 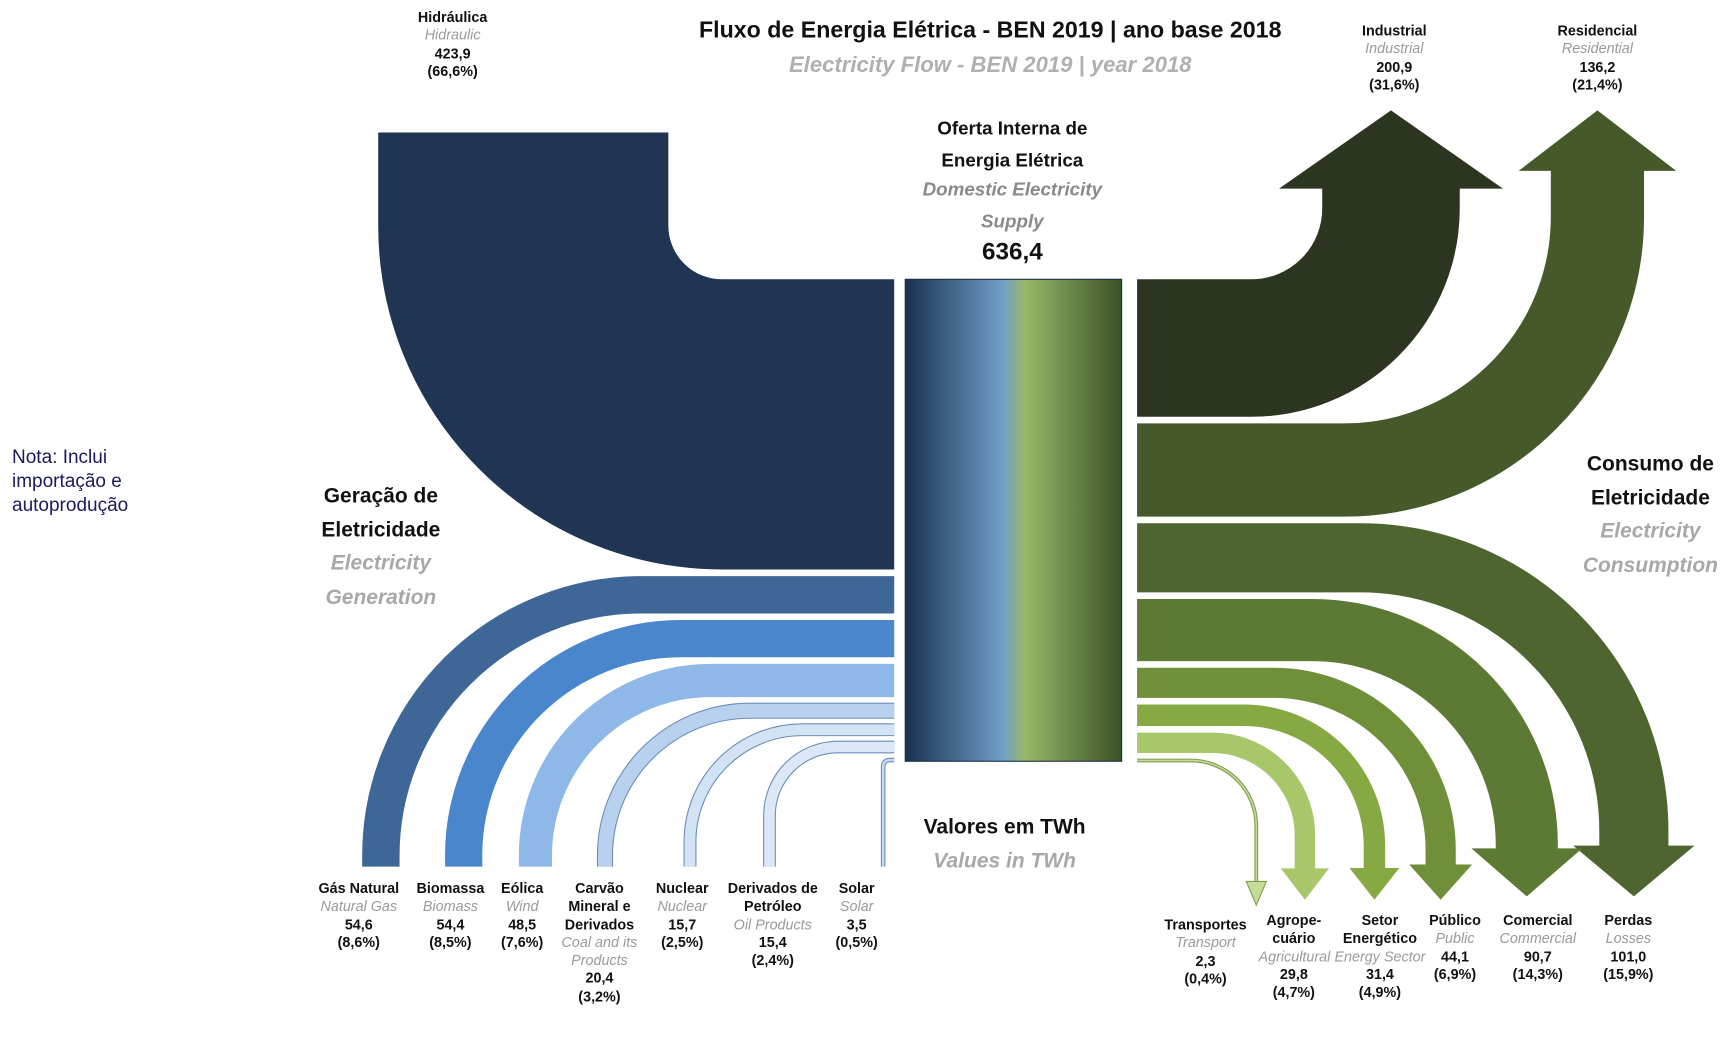 What do you see at coordinates (1597, 84) in the screenshot?
I see `flow-share: (21,4%)` at bounding box center [1597, 84].